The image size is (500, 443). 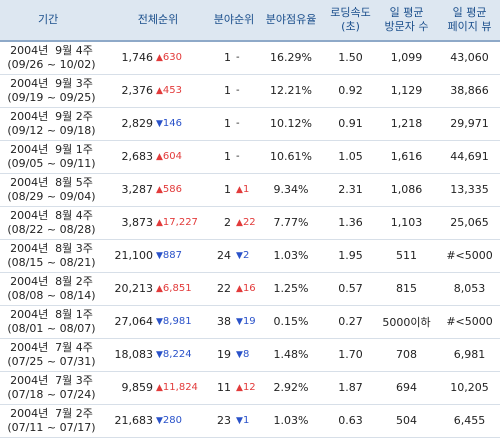 What do you see at coordinates (469, 21) in the screenshot?
I see `header-daily-pageviews: 일 평균 페이지 뷰` at bounding box center [469, 21].